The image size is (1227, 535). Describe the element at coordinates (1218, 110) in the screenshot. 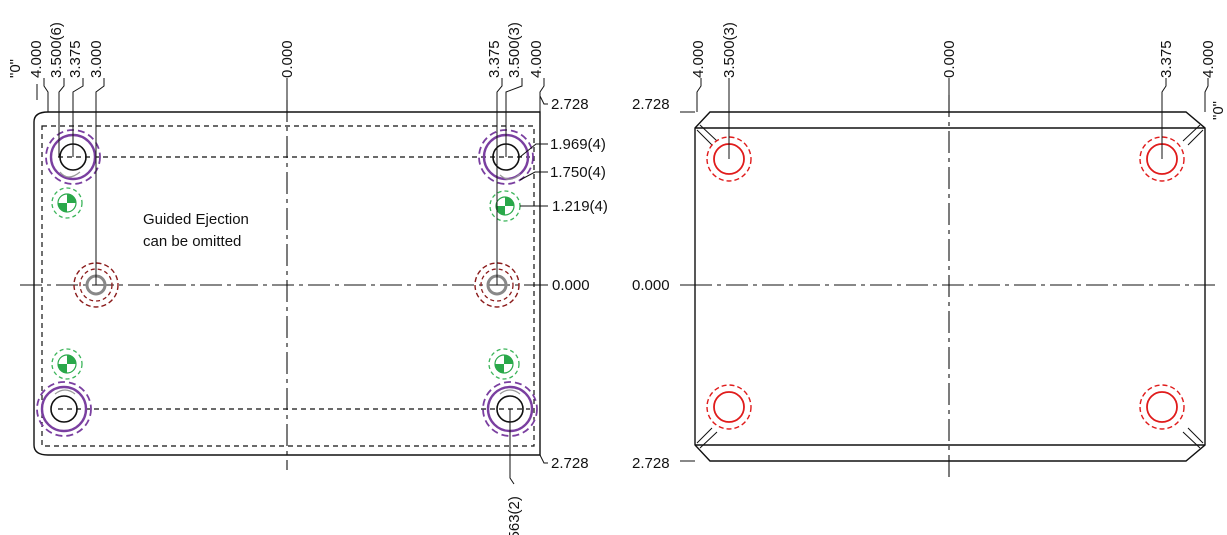

I see `right-top-label-5: "0"` at that location.